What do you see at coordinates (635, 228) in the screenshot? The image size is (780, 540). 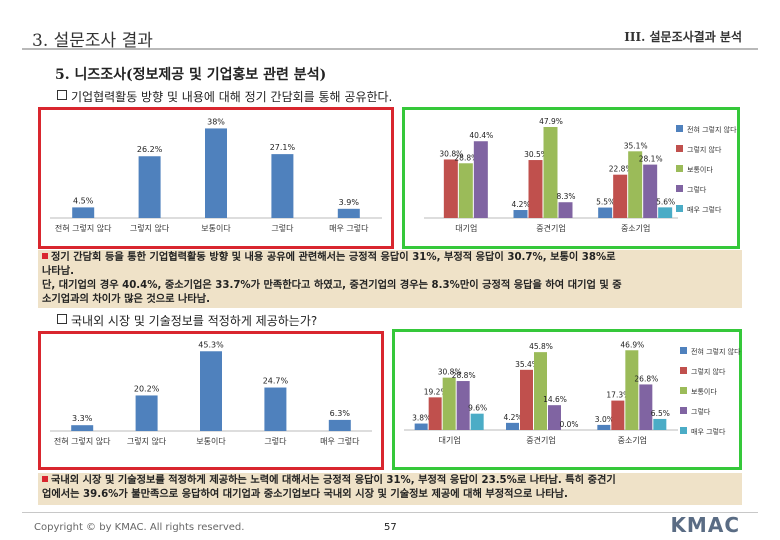 I see `x-tick-label: 중소기업` at bounding box center [635, 228].